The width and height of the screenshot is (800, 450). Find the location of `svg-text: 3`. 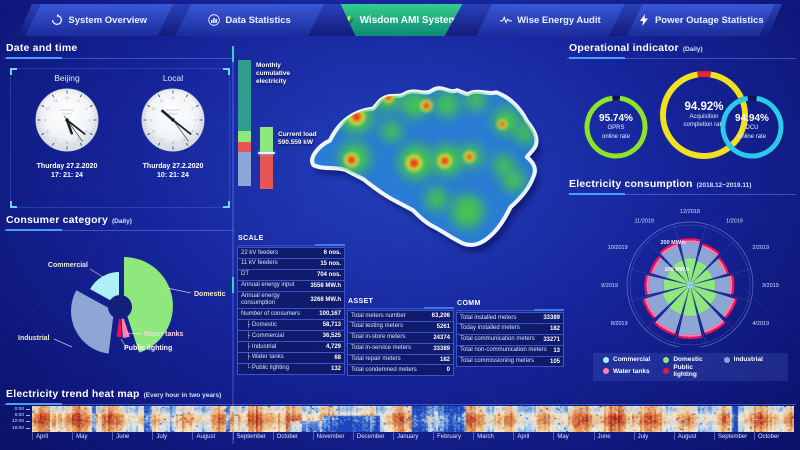

svg-text: 3 is located at coordinates (195, 120).